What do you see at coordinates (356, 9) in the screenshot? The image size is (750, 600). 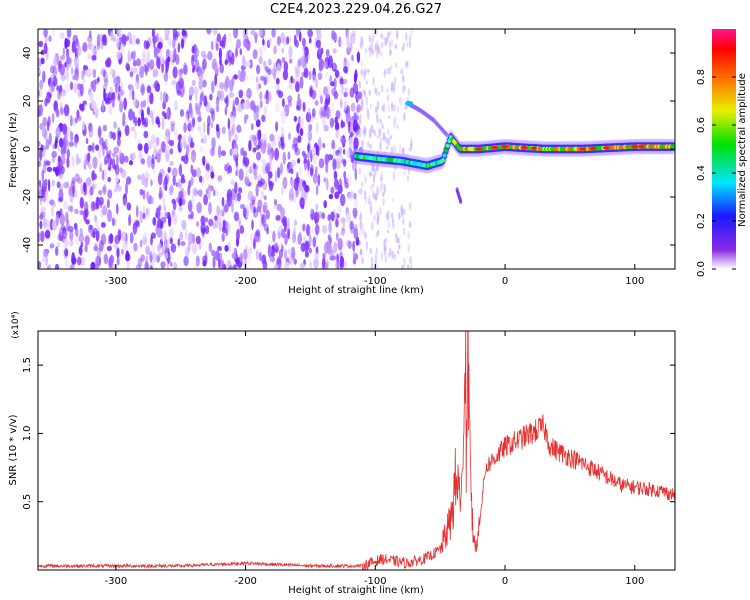 I see `chart-title: C2E4.2023.229.04.26.G27` at bounding box center [356, 9].